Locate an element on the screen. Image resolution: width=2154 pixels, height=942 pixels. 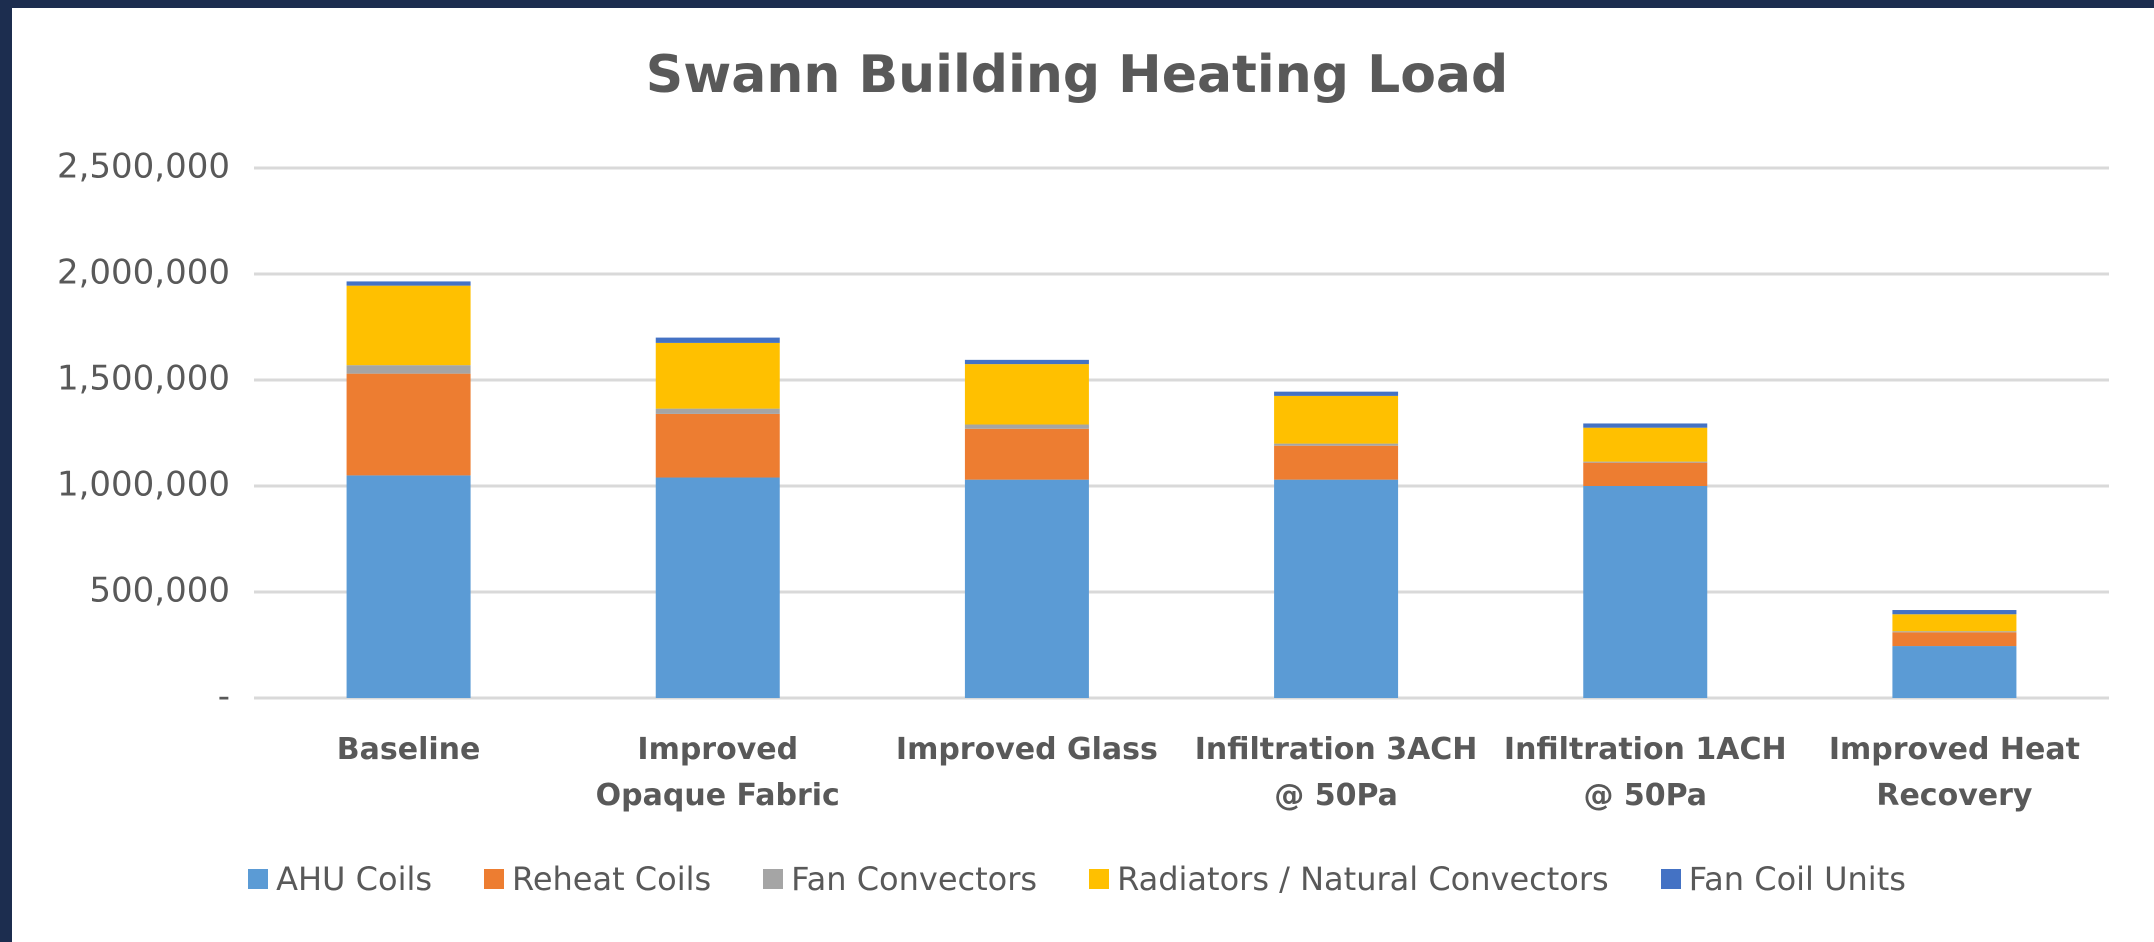
x-tick-label: Infiltration 1ACH @ 50Pa is located at coordinates (1645, 772).